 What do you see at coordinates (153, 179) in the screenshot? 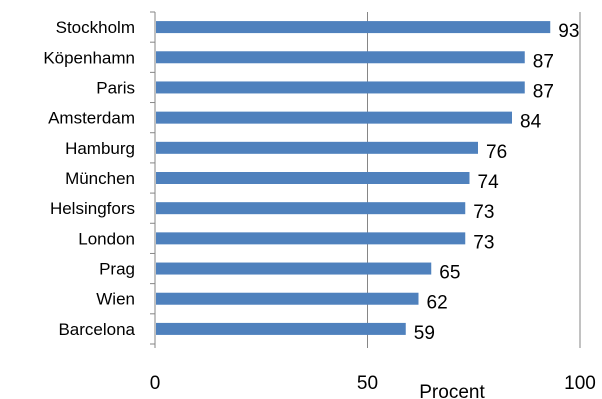
I see `axes` at bounding box center [153, 179].